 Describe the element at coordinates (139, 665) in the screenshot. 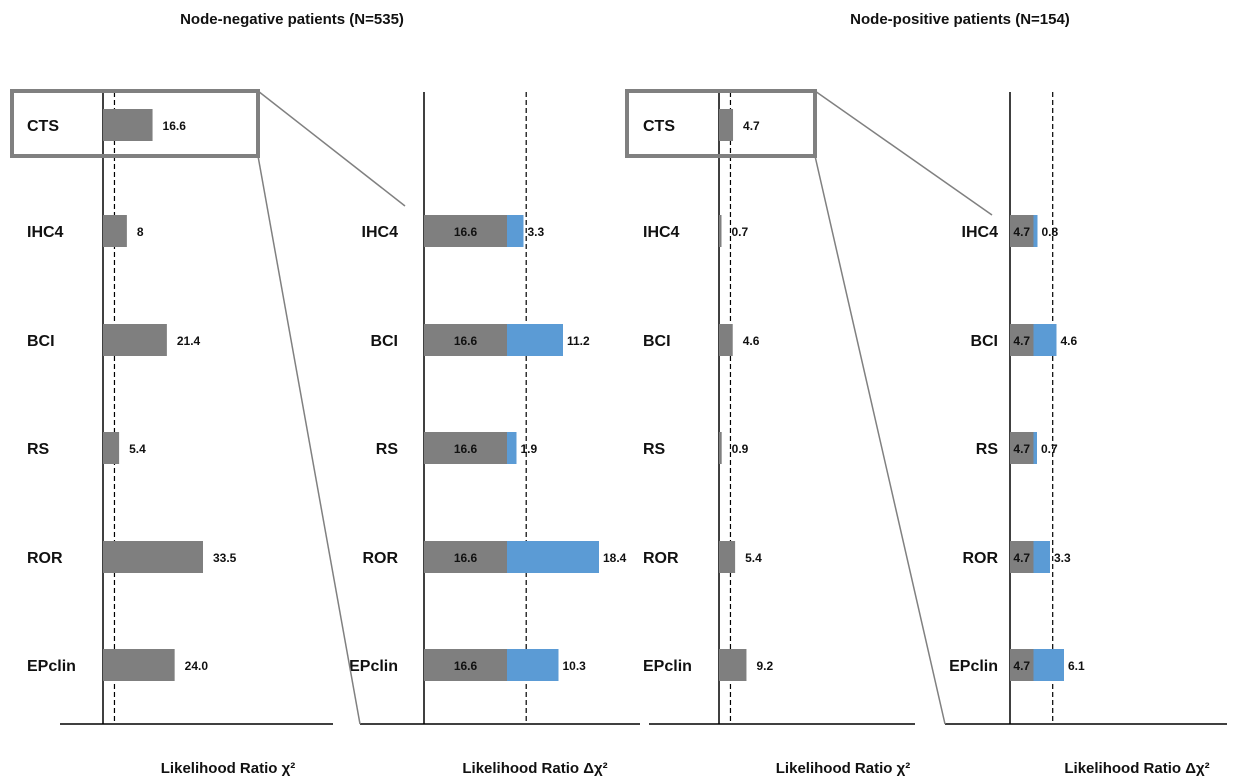

I see `panel-1-bar-epclin` at that location.